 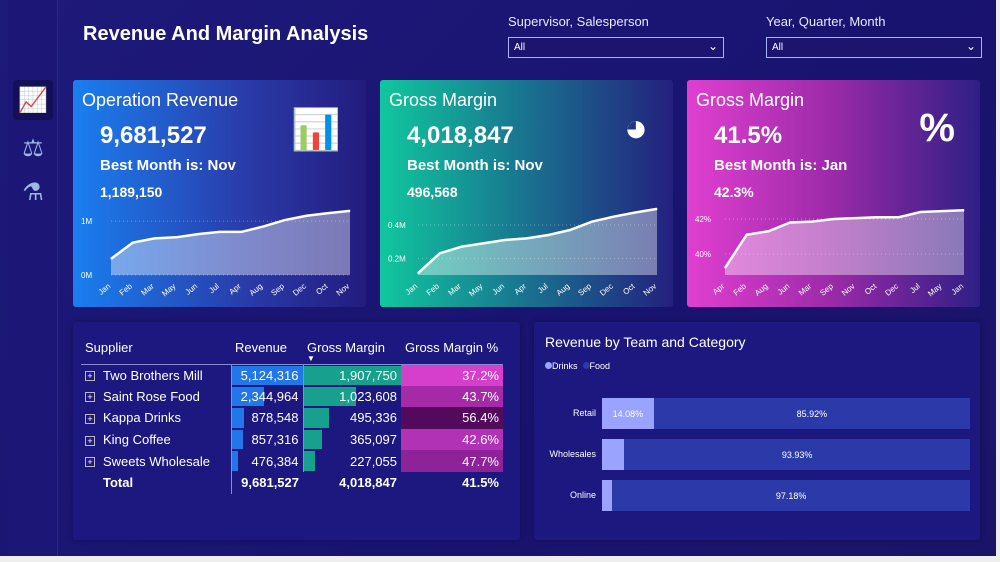 What do you see at coordinates (791, 495) in the screenshot?
I see `bar-segment-food: 97.18%` at bounding box center [791, 495].